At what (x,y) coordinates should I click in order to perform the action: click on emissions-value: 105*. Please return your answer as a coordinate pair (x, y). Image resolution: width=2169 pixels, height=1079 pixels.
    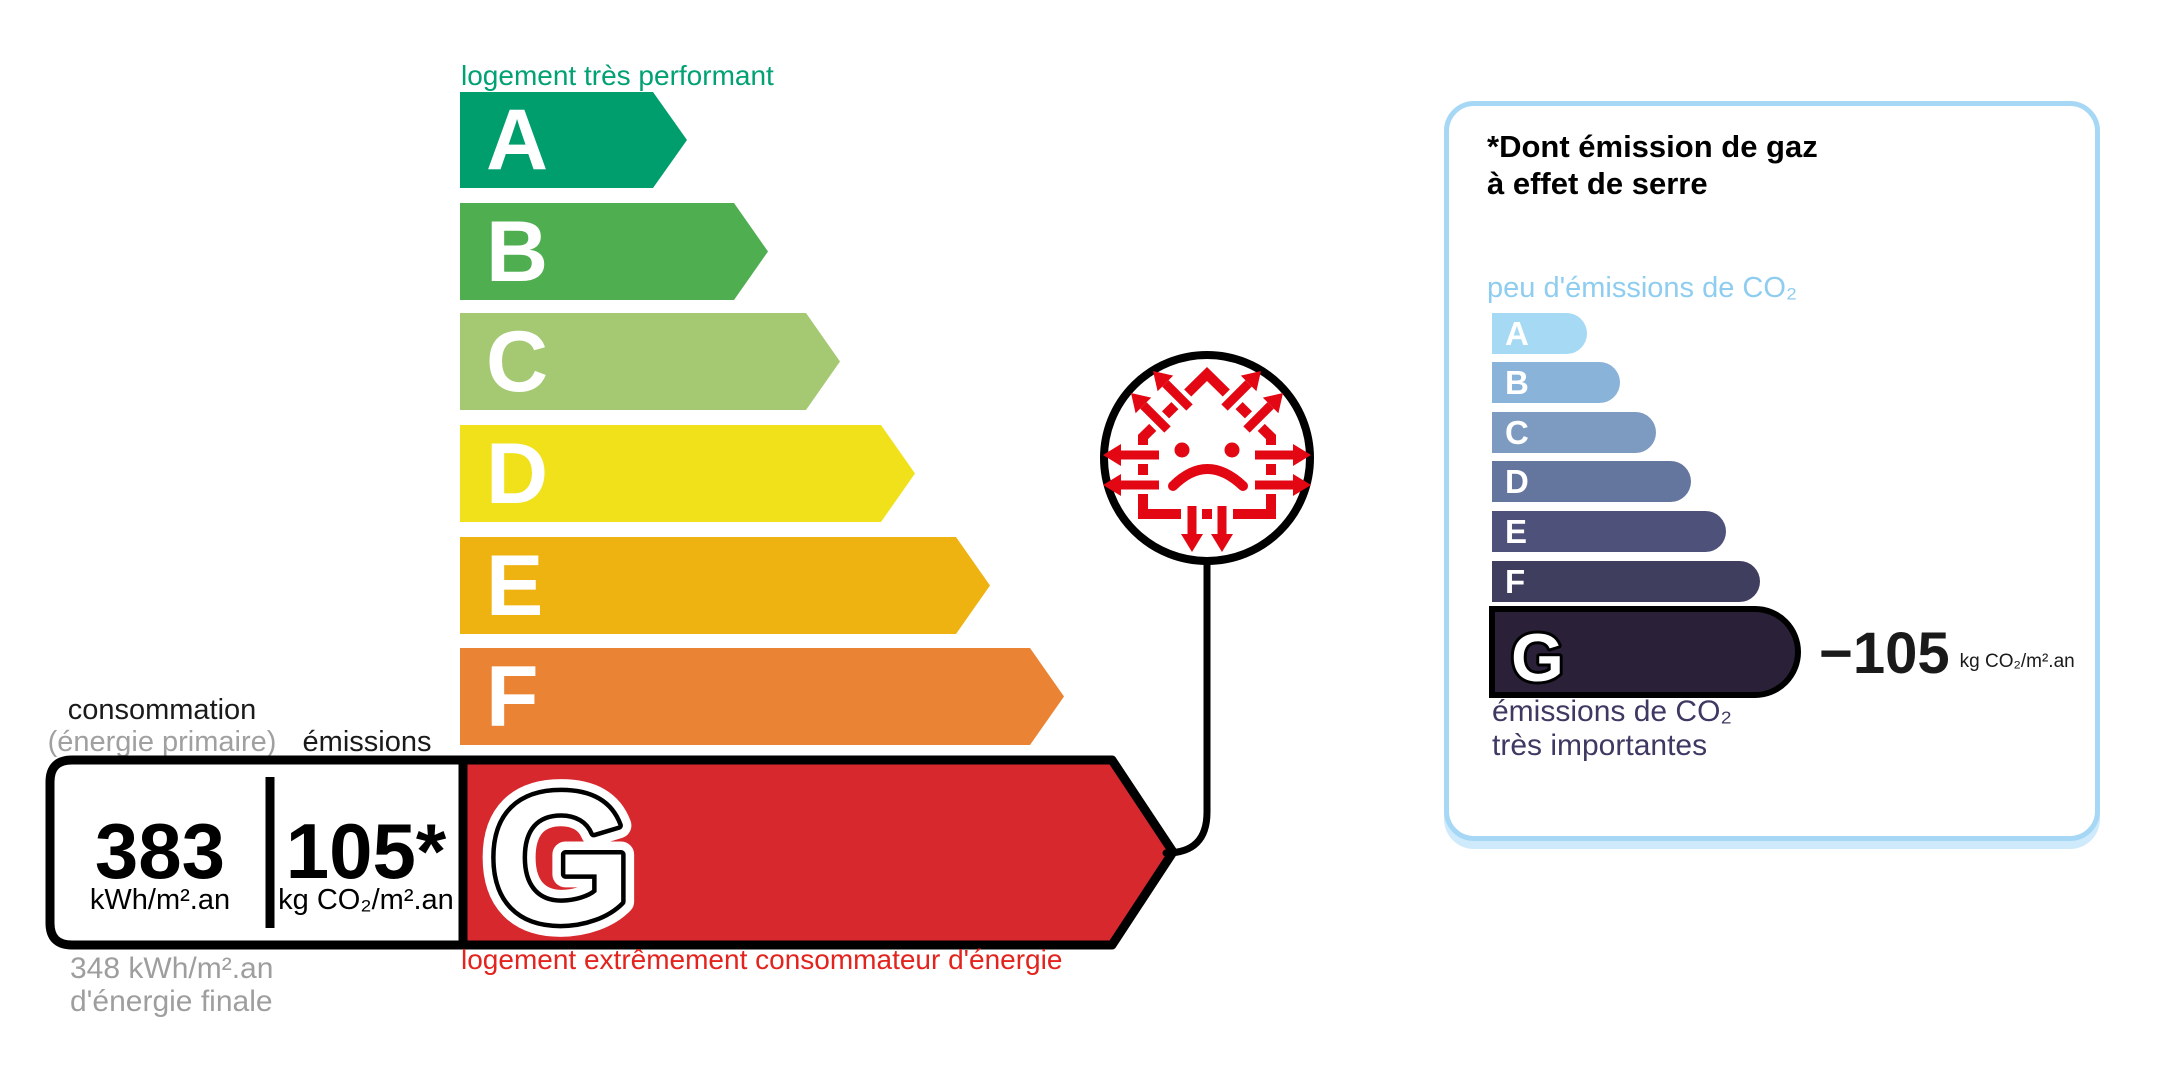
    Looking at the image, I should click on (366, 851).